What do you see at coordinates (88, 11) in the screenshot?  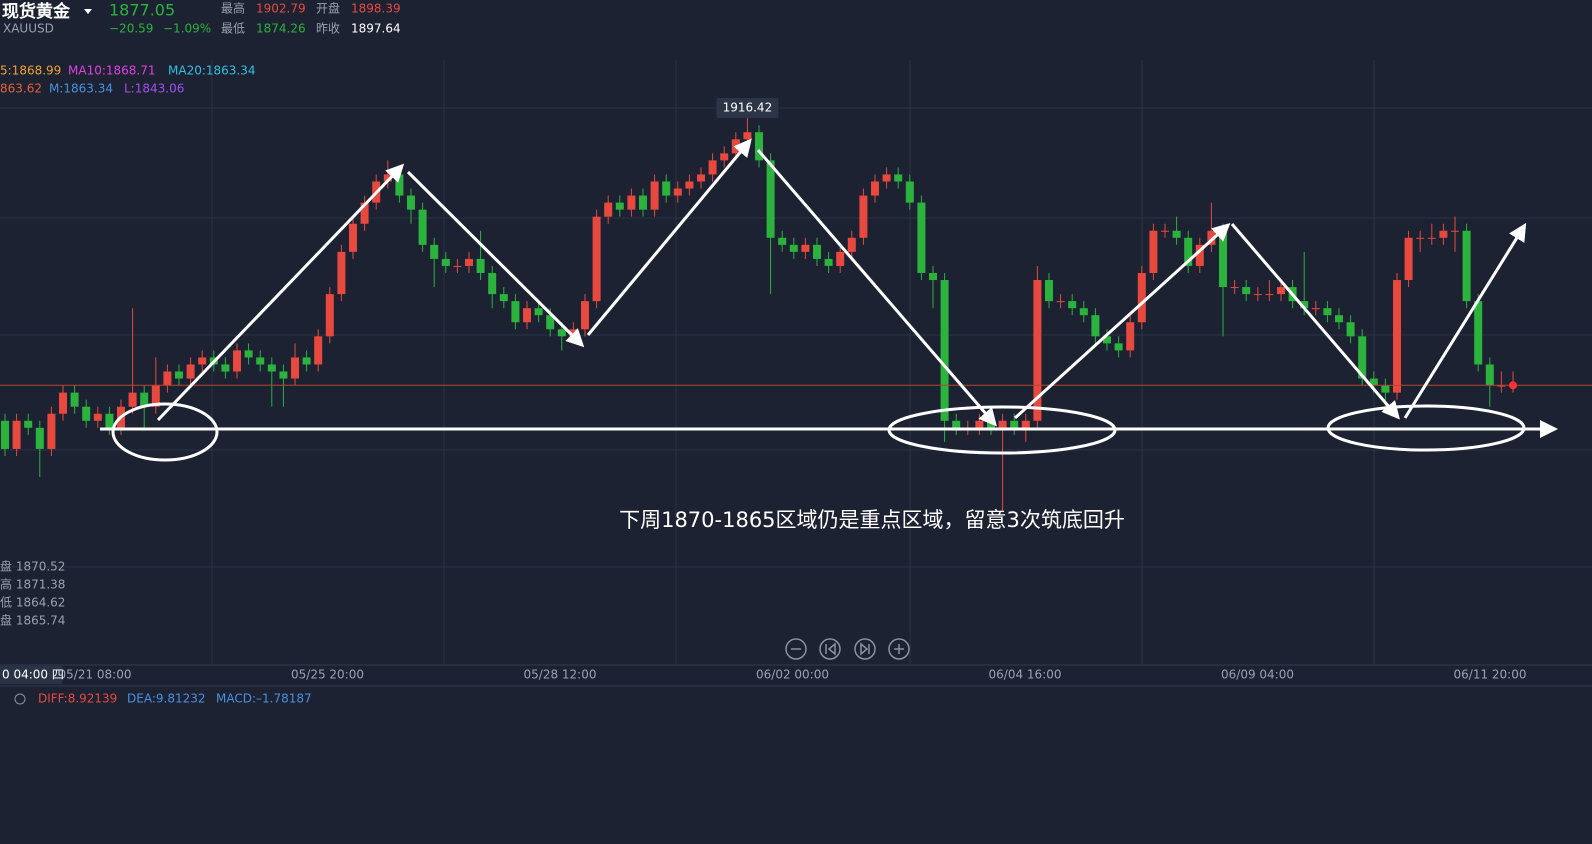 I see `dropdown-icon` at bounding box center [88, 11].